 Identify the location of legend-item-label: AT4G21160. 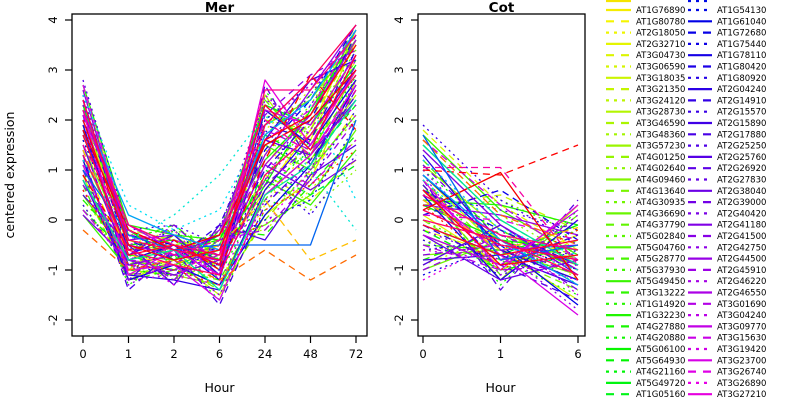
(660, 373).